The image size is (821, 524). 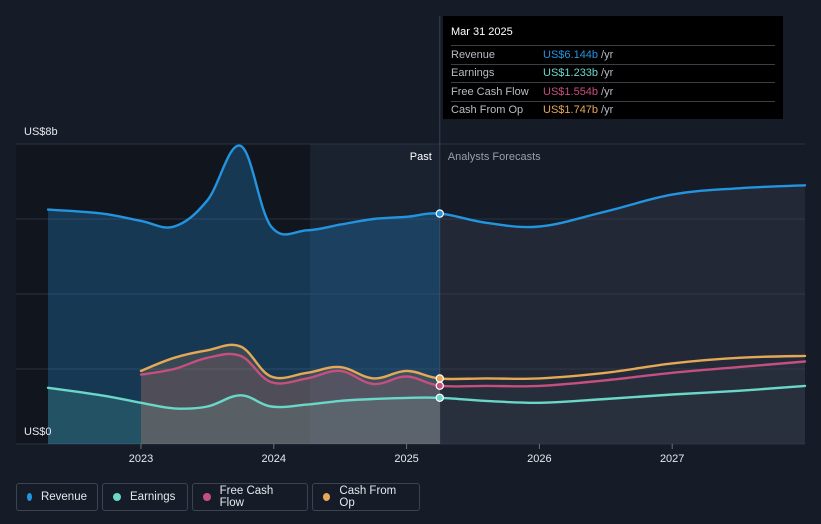 What do you see at coordinates (473, 73) in the screenshot?
I see `tooltip-label: Earnings` at bounding box center [473, 73].